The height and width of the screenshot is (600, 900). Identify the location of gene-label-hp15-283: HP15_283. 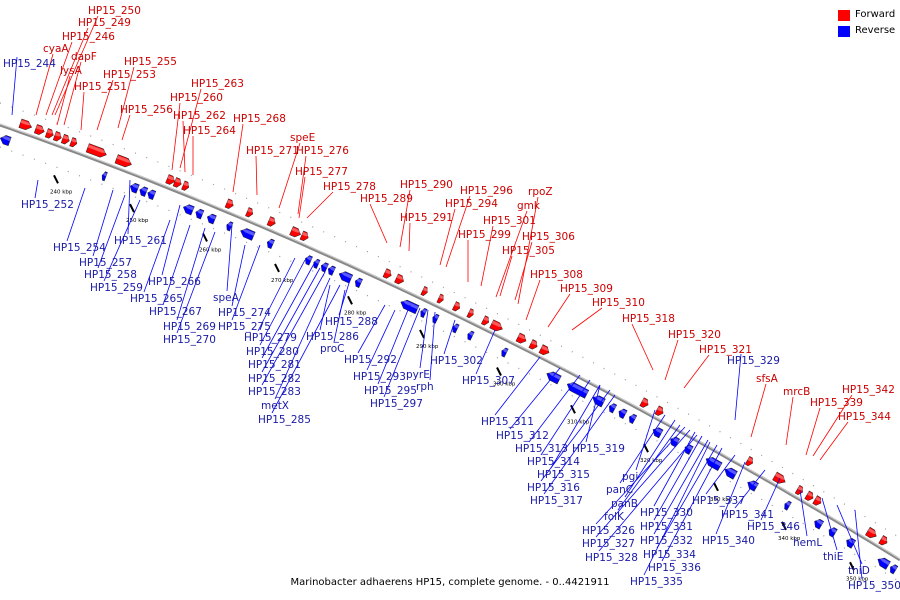
(274, 392).